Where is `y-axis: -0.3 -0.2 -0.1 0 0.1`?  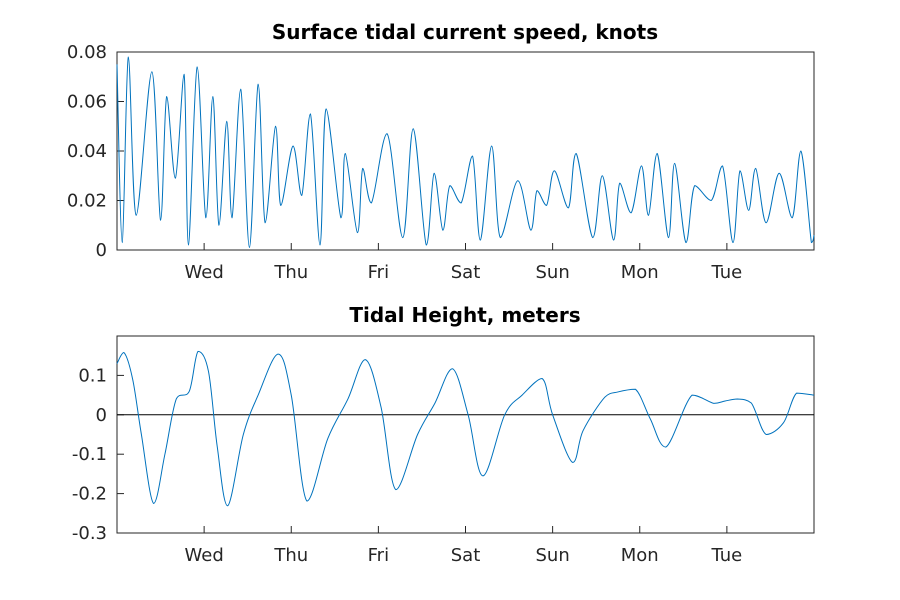 y-axis: -0.3 -0.2 -0.1 0 0.1 is located at coordinates (98, 454).